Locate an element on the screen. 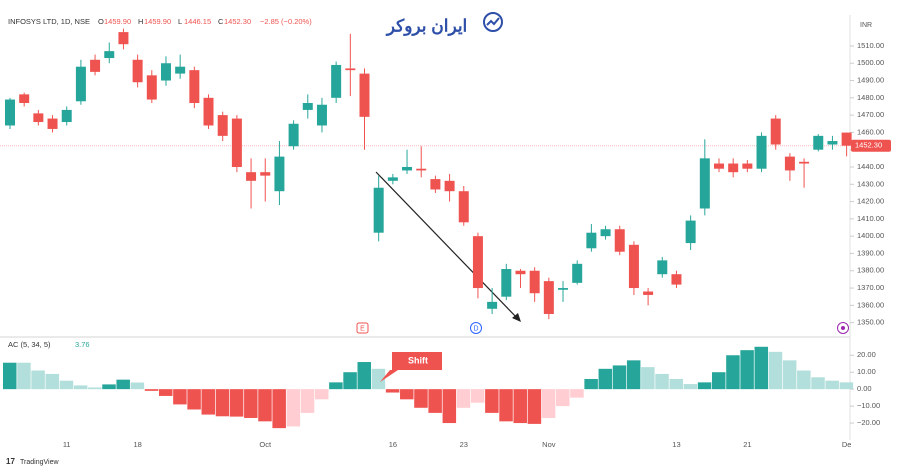 The image size is (900, 471). ohlc-value: 1452.30 is located at coordinates (237, 21).